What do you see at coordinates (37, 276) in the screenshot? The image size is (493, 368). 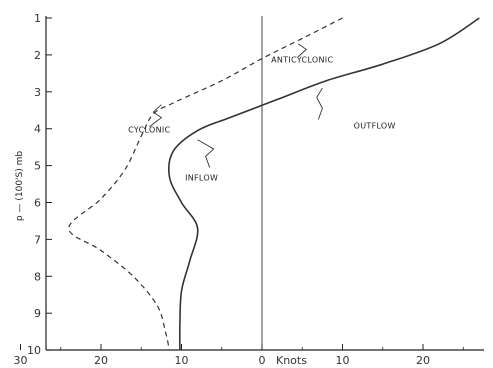 I see `y-tick-label: 8` at bounding box center [37, 276].